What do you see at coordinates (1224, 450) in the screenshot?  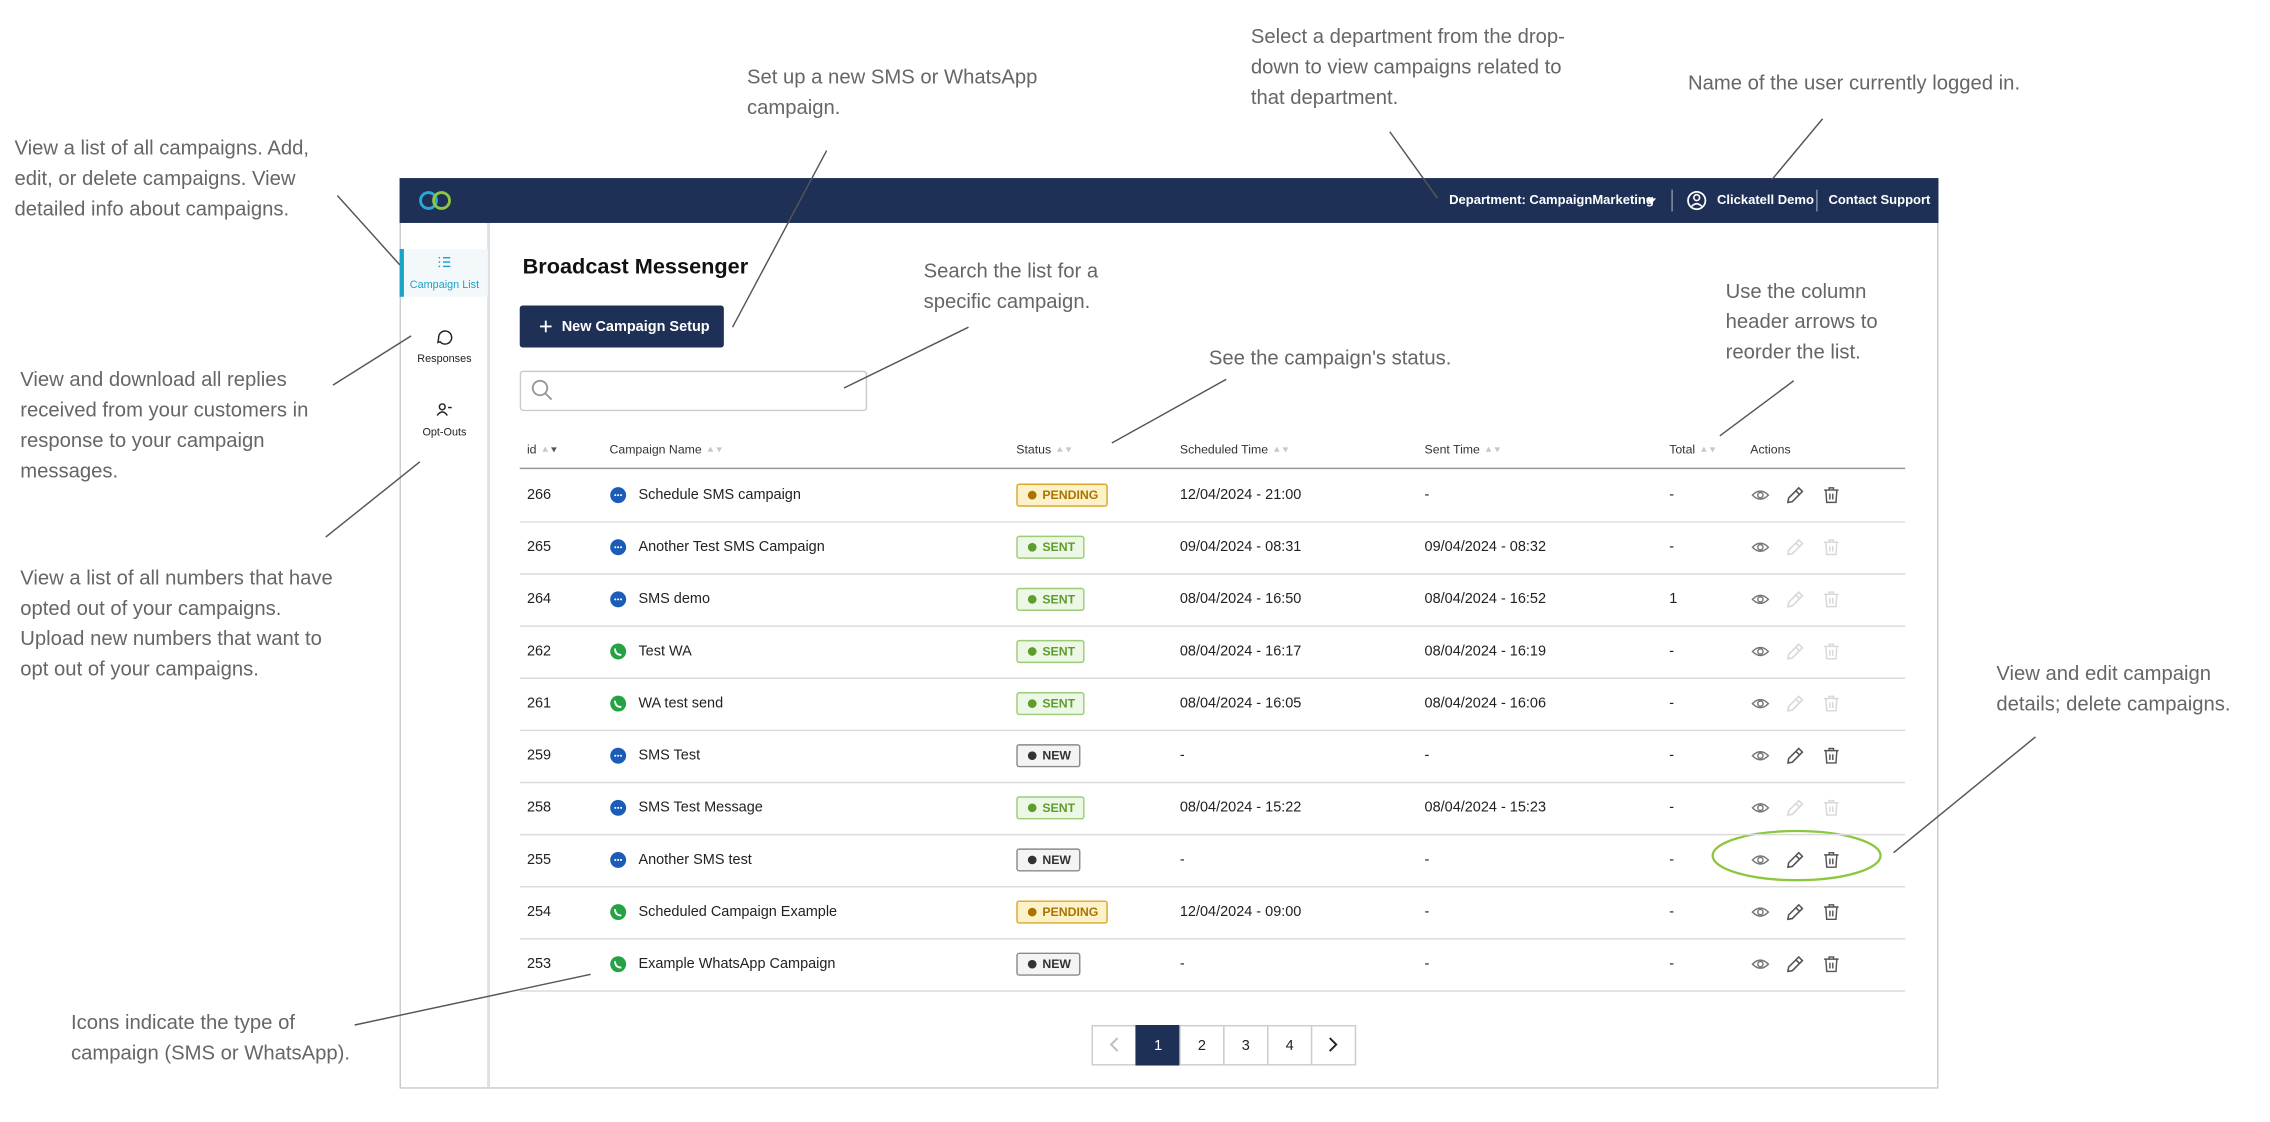 I see `column-header: Scheduled Time` at bounding box center [1224, 450].